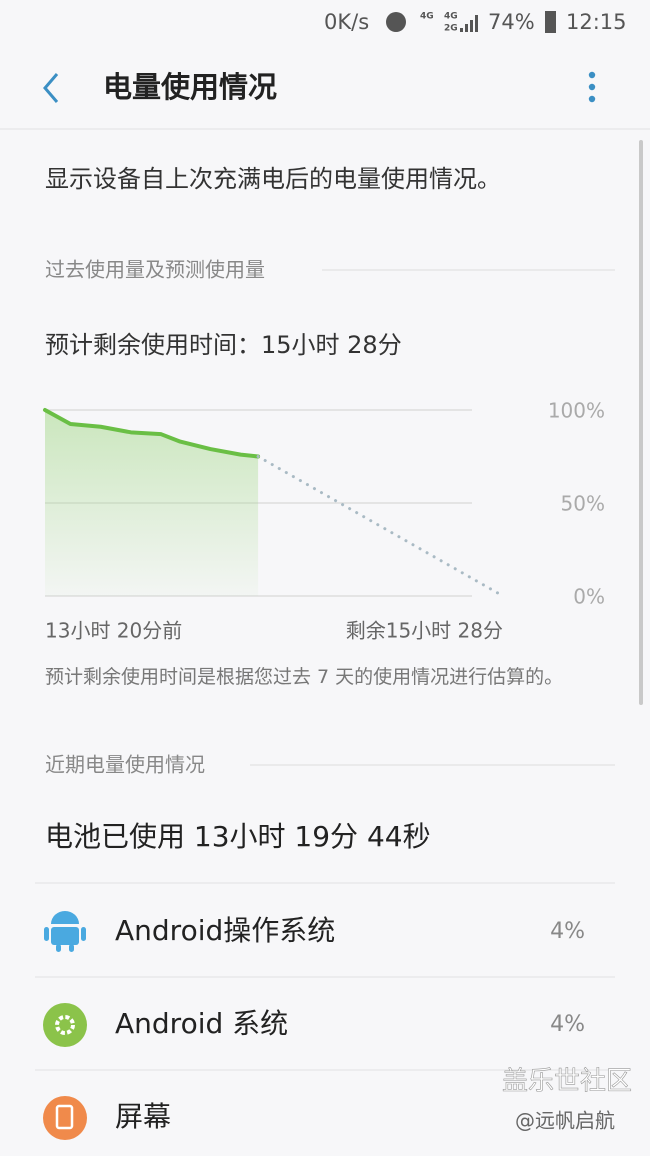 This screenshot has height=1156, width=650. I want to click on battery-used: 电池已使用 13小时 19分 44秒, so click(238, 836).